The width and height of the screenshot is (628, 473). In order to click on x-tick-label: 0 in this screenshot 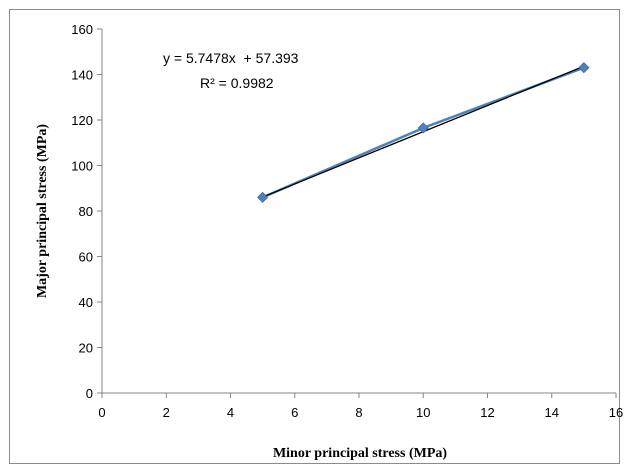, I will do `click(101, 412)`.